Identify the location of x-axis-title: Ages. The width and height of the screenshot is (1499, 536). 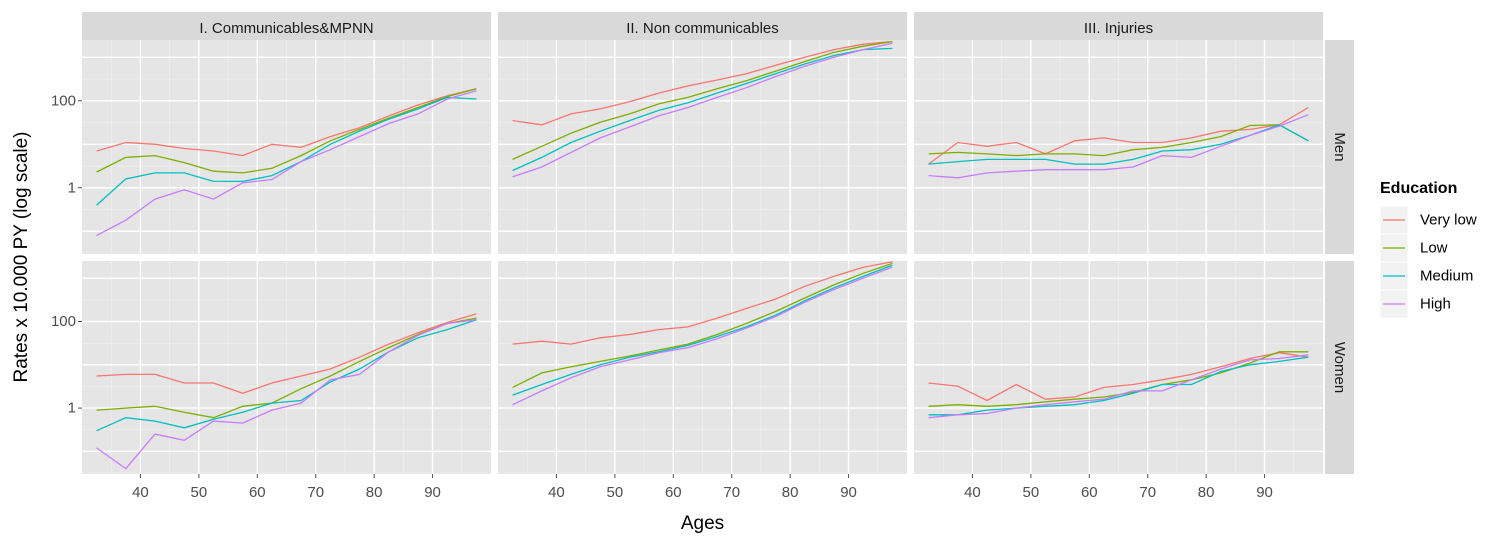
(702, 523).